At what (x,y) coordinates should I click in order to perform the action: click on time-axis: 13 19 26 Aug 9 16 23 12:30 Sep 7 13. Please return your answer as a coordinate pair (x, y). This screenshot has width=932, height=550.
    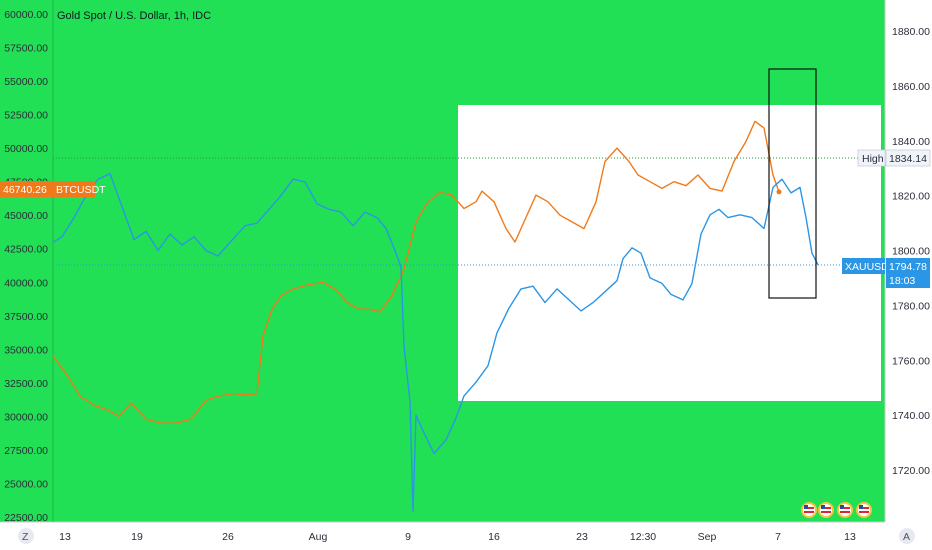
    Looking at the image, I should click on (457, 537).